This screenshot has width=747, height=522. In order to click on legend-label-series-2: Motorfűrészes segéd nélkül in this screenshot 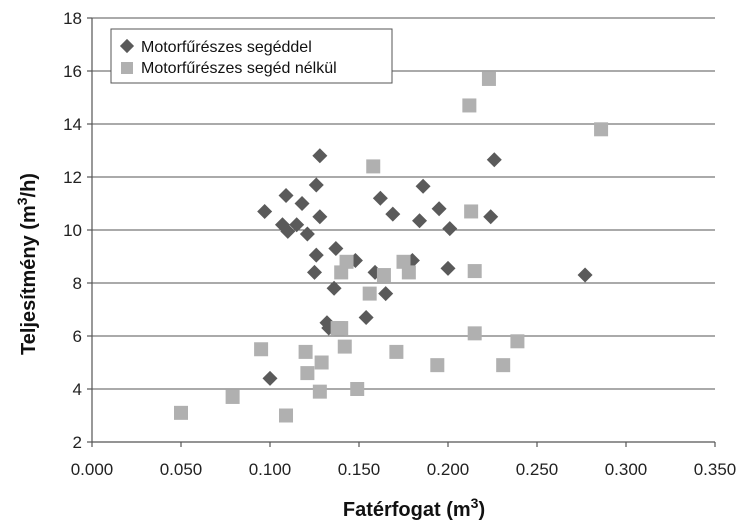, I will do `click(239, 68)`.